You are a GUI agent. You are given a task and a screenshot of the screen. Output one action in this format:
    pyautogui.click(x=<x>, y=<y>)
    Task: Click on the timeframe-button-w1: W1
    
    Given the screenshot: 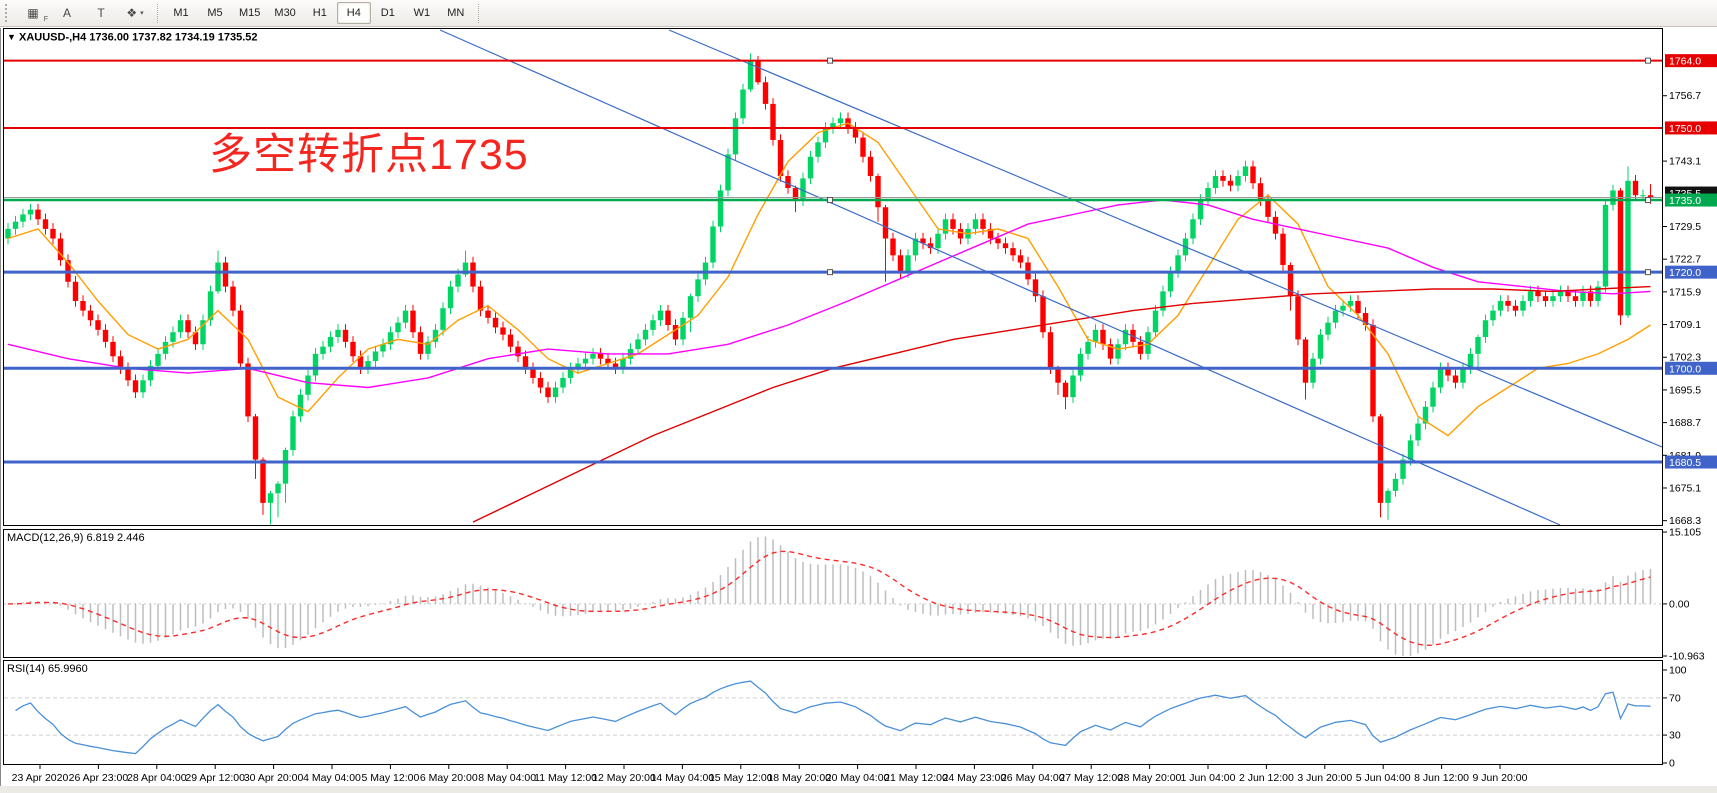 What is the action you would take?
    pyautogui.click(x=422, y=13)
    